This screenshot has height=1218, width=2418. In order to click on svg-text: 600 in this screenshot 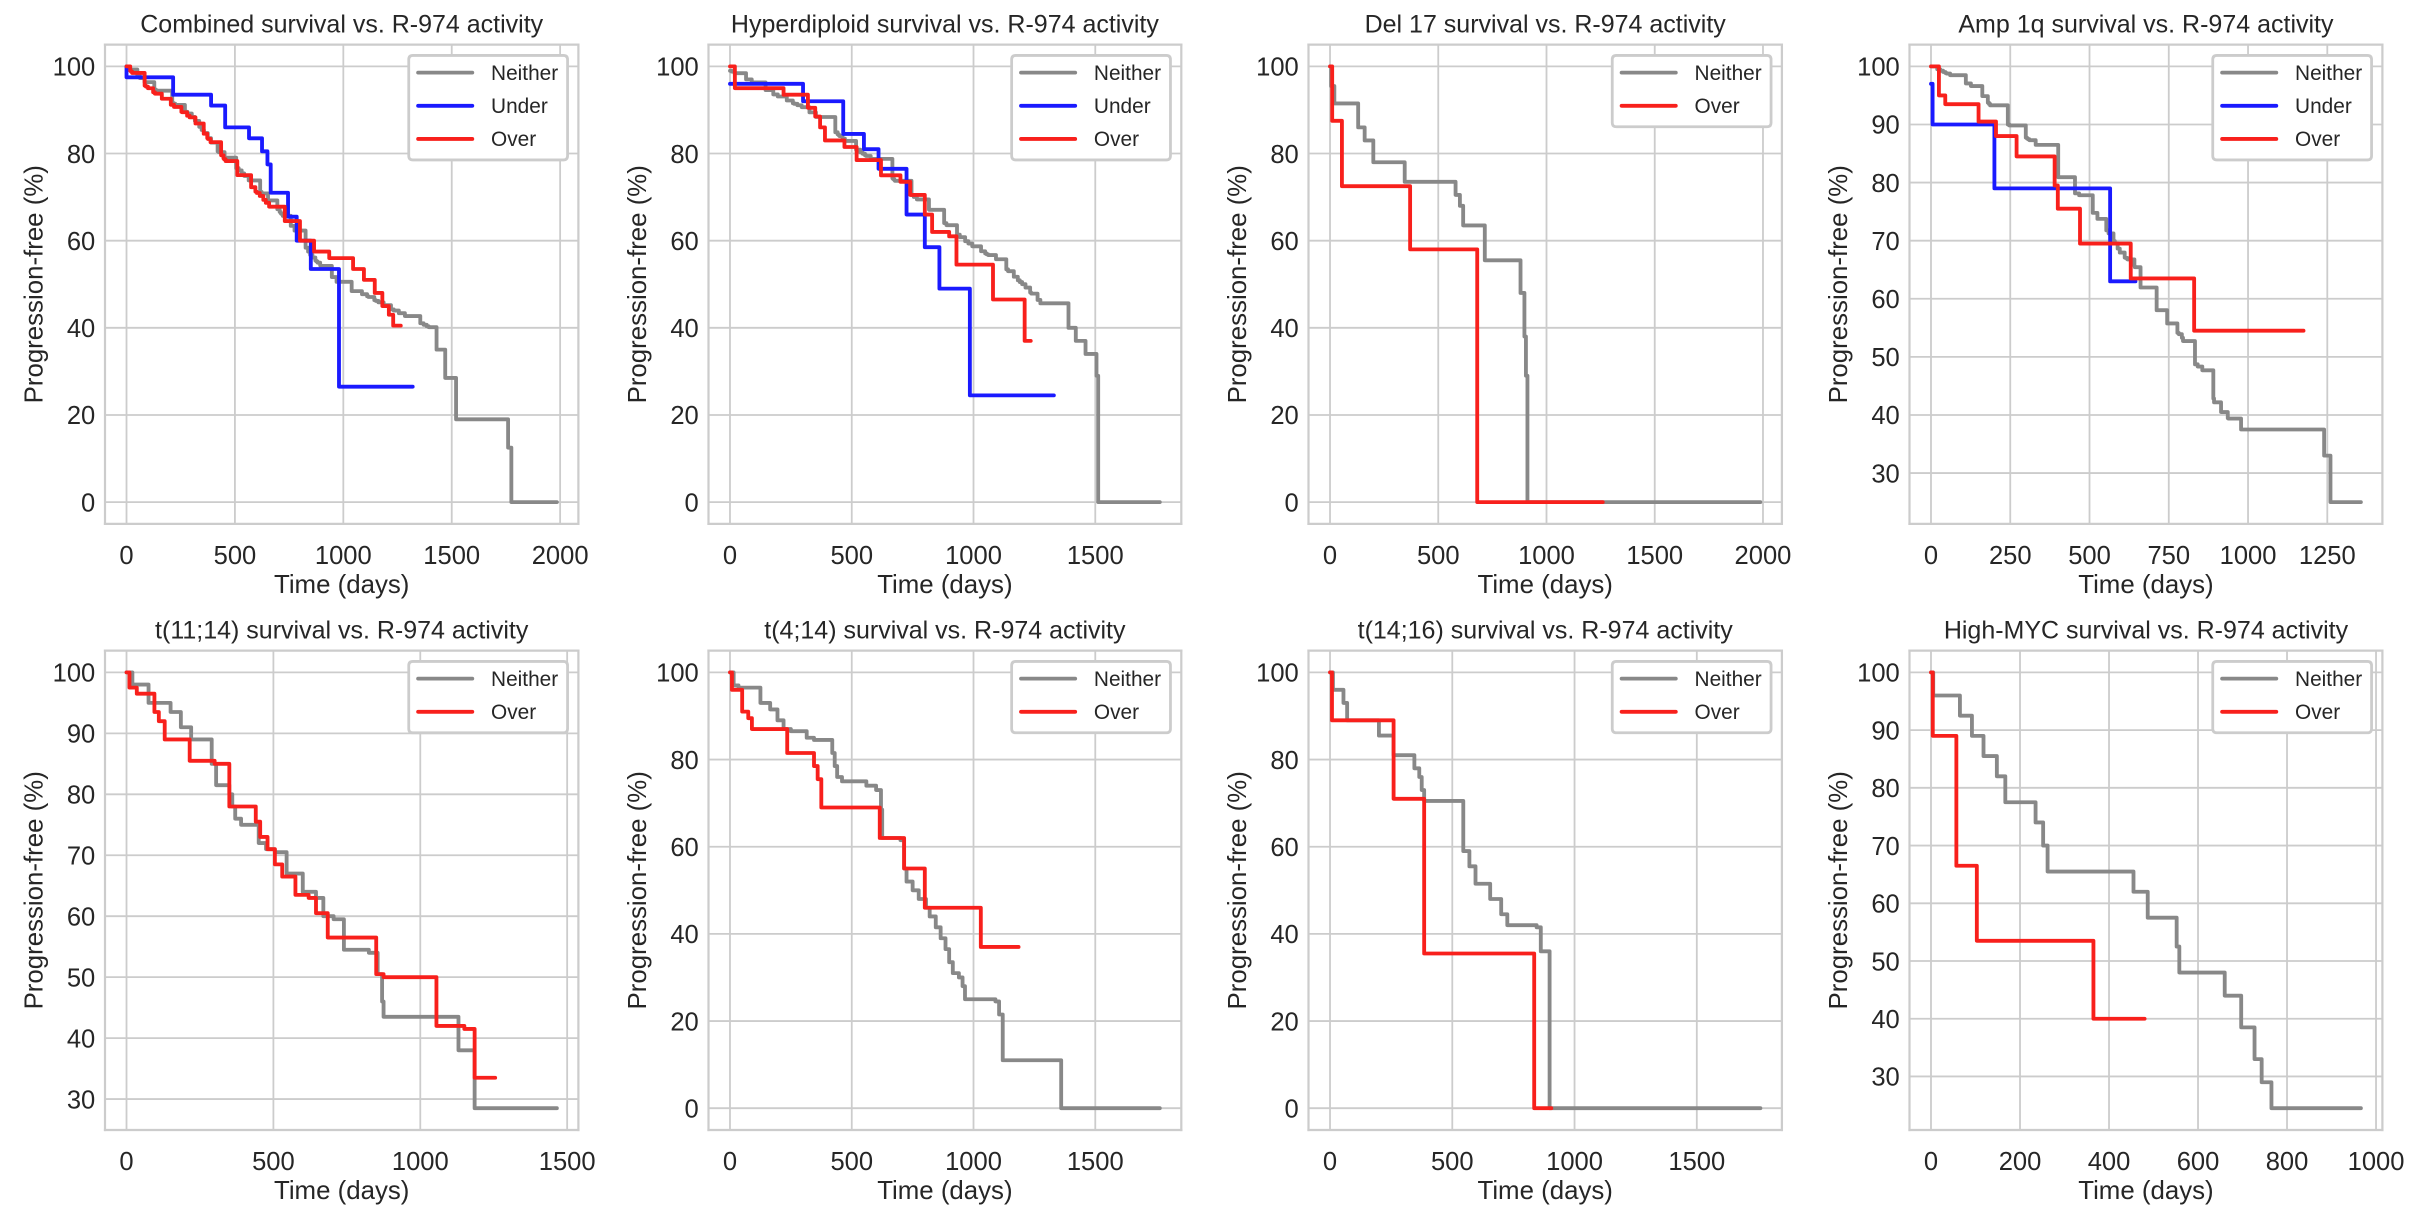, I will do `click(2198, 1162)`.